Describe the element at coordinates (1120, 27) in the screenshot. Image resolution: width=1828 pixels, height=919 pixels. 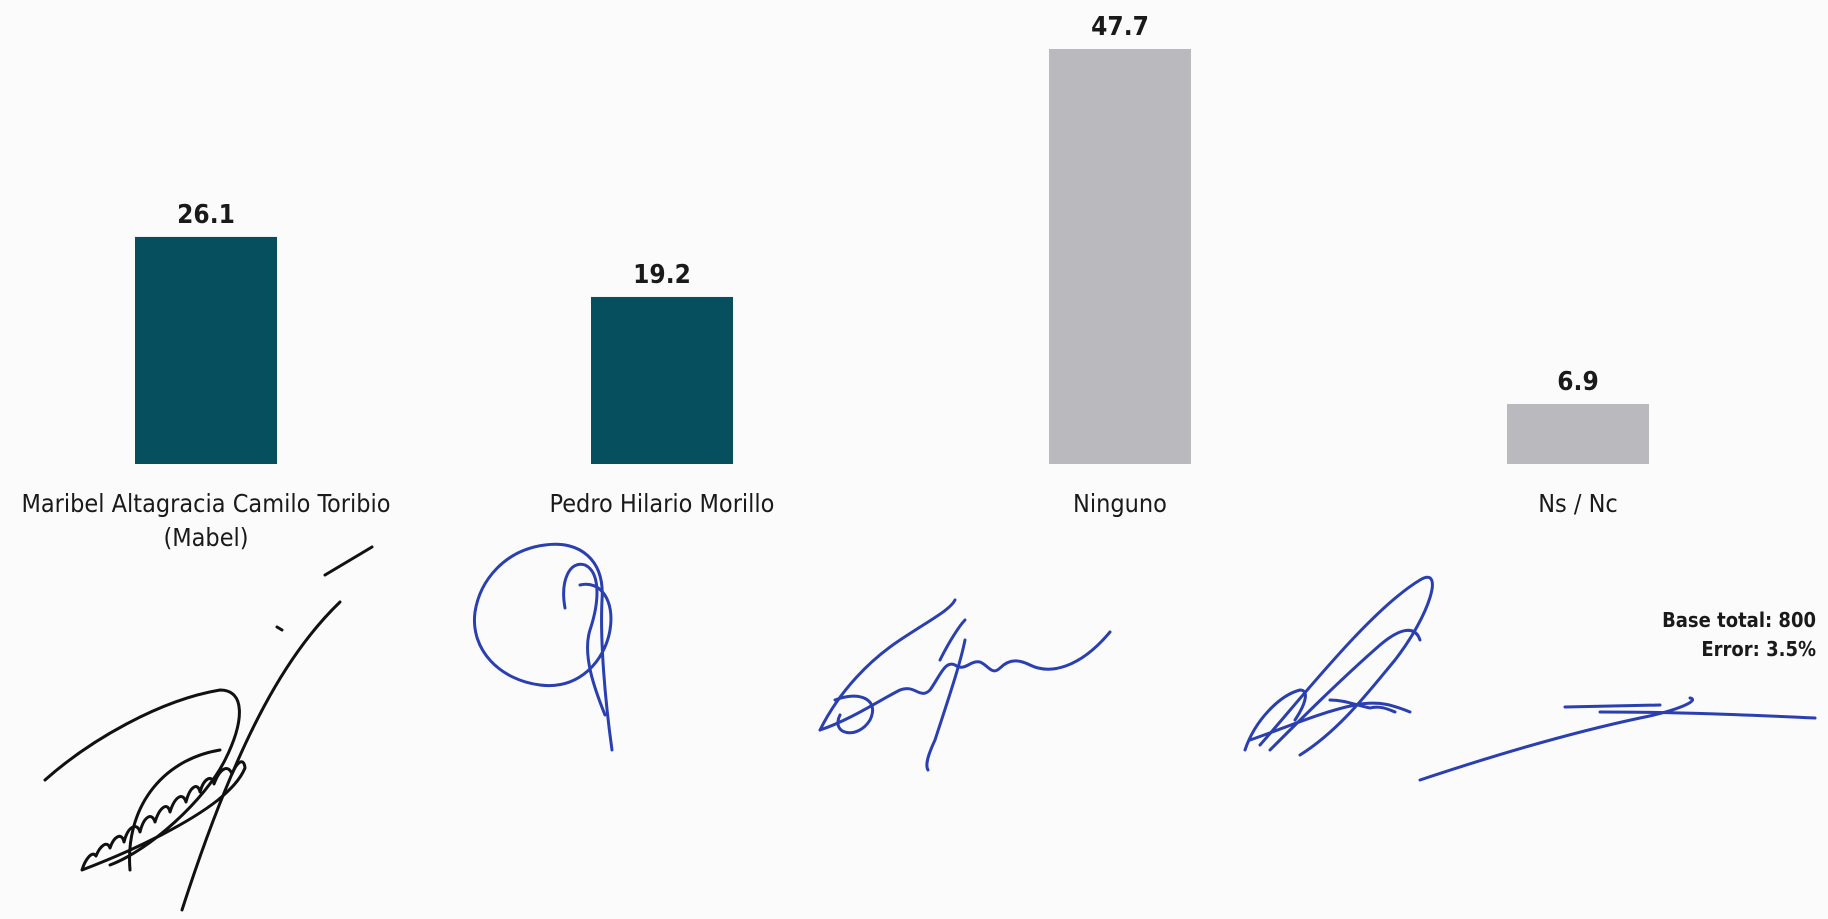
I see `value-label-3: 47.7` at that location.